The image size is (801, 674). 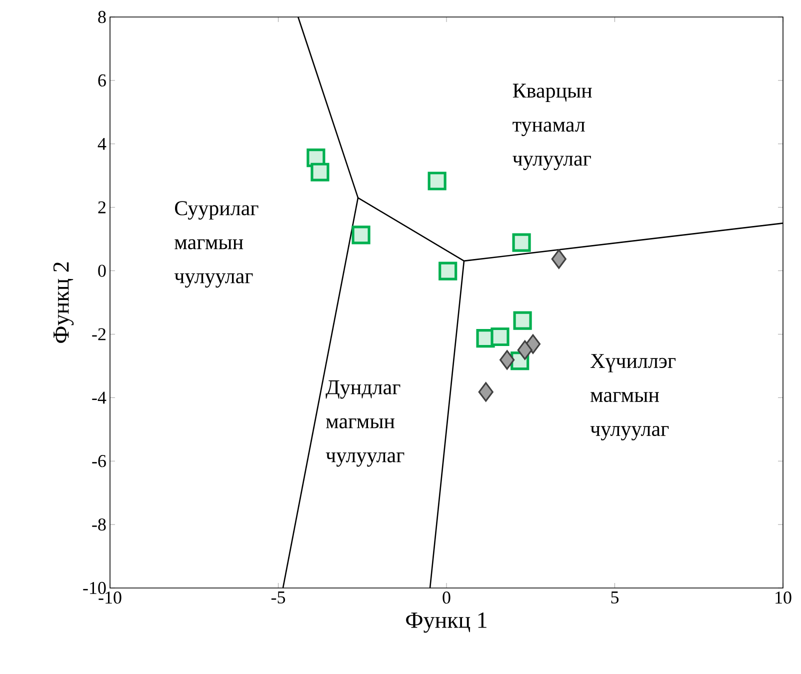 I want to click on annotation: Кварцын тунамал чулуулаг, so click(x=552, y=127).